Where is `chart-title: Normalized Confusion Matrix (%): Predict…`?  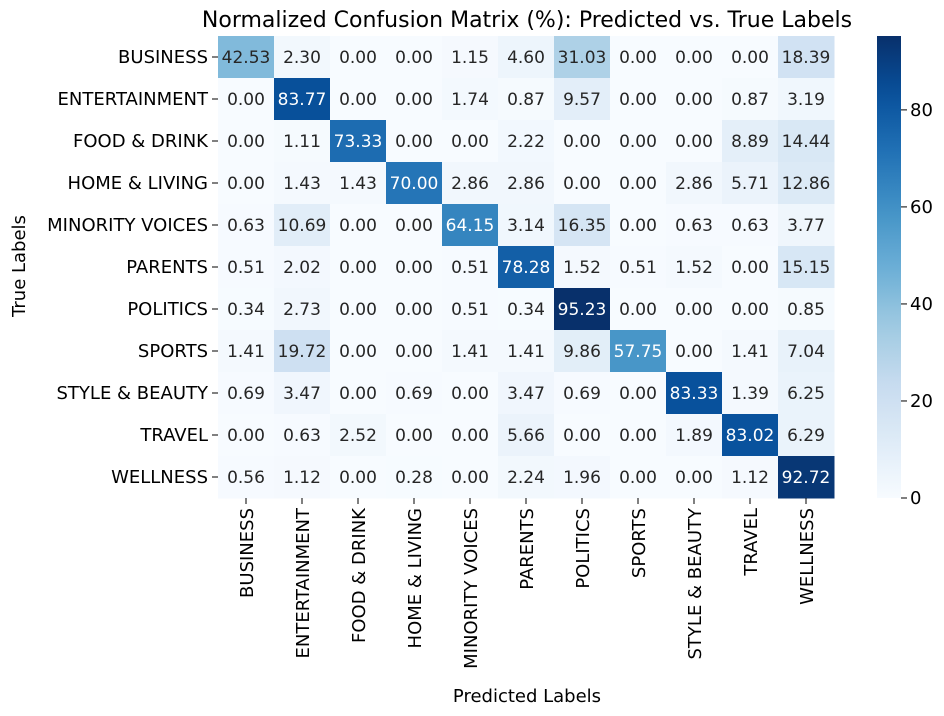
chart-title: Normalized Confusion Matrix (%): Predict… is located at coordinates (527, 20).